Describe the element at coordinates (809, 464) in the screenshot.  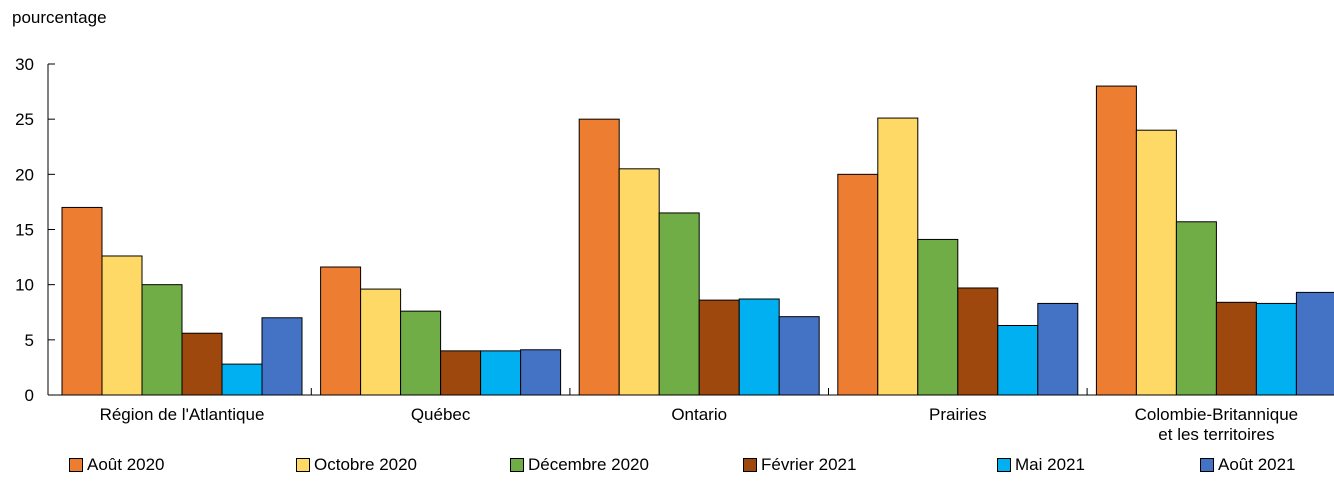
I see `legend-label: Février 2021` at that location.